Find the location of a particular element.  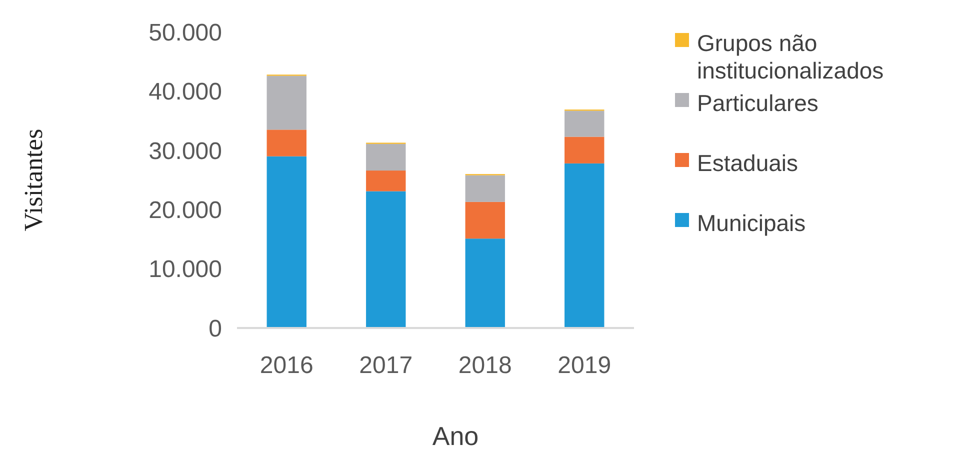

y-tick-label: 20.000 is located at coordinates (185, 210).